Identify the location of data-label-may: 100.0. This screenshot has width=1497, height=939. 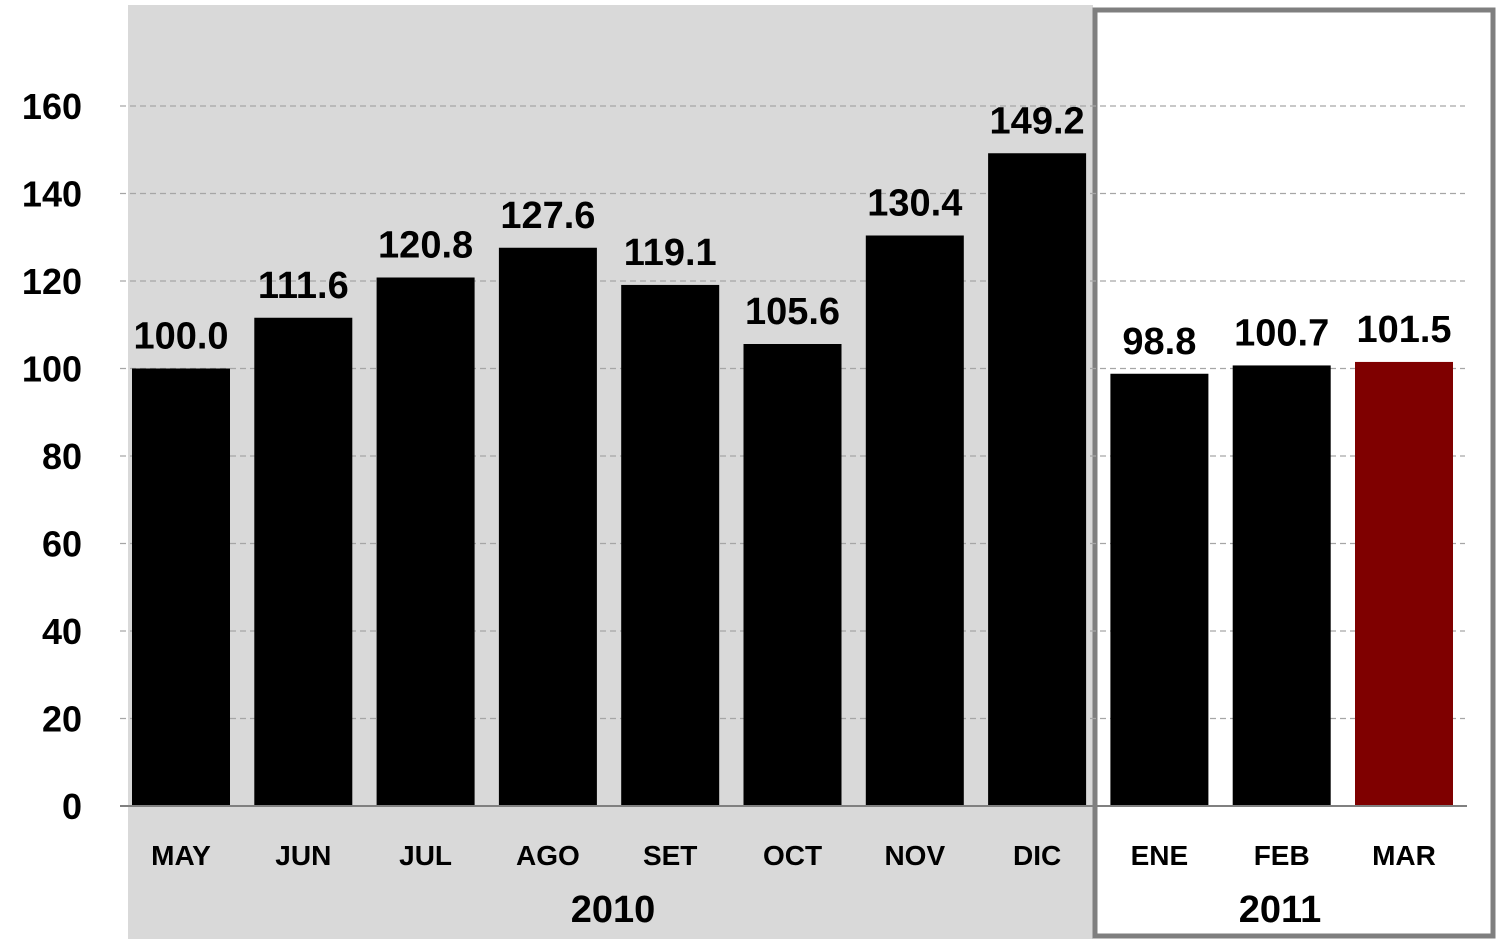
(180, 337).